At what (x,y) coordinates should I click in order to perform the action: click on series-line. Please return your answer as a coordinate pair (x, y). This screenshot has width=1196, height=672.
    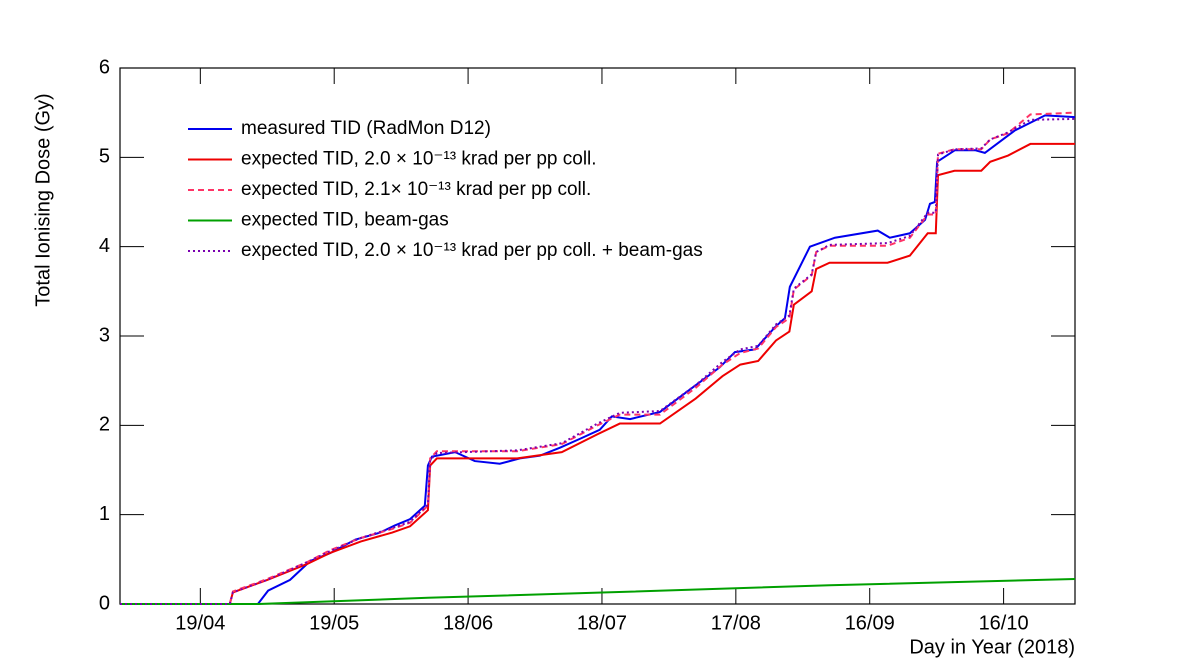
    Looking at the image, I should click on (598, 591).